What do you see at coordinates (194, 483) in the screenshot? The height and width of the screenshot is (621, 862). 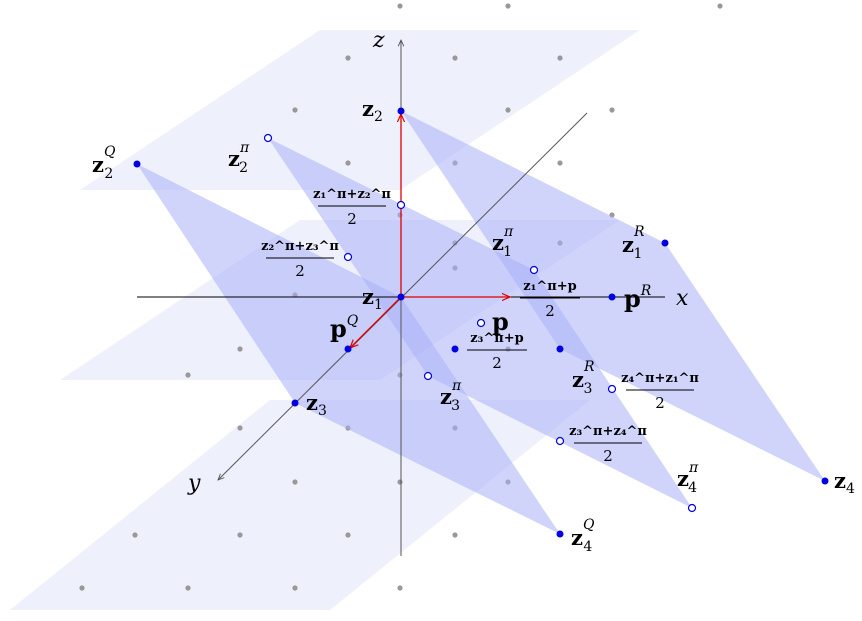 I see `axis-label-y: y` at bounding box center [194, 483].